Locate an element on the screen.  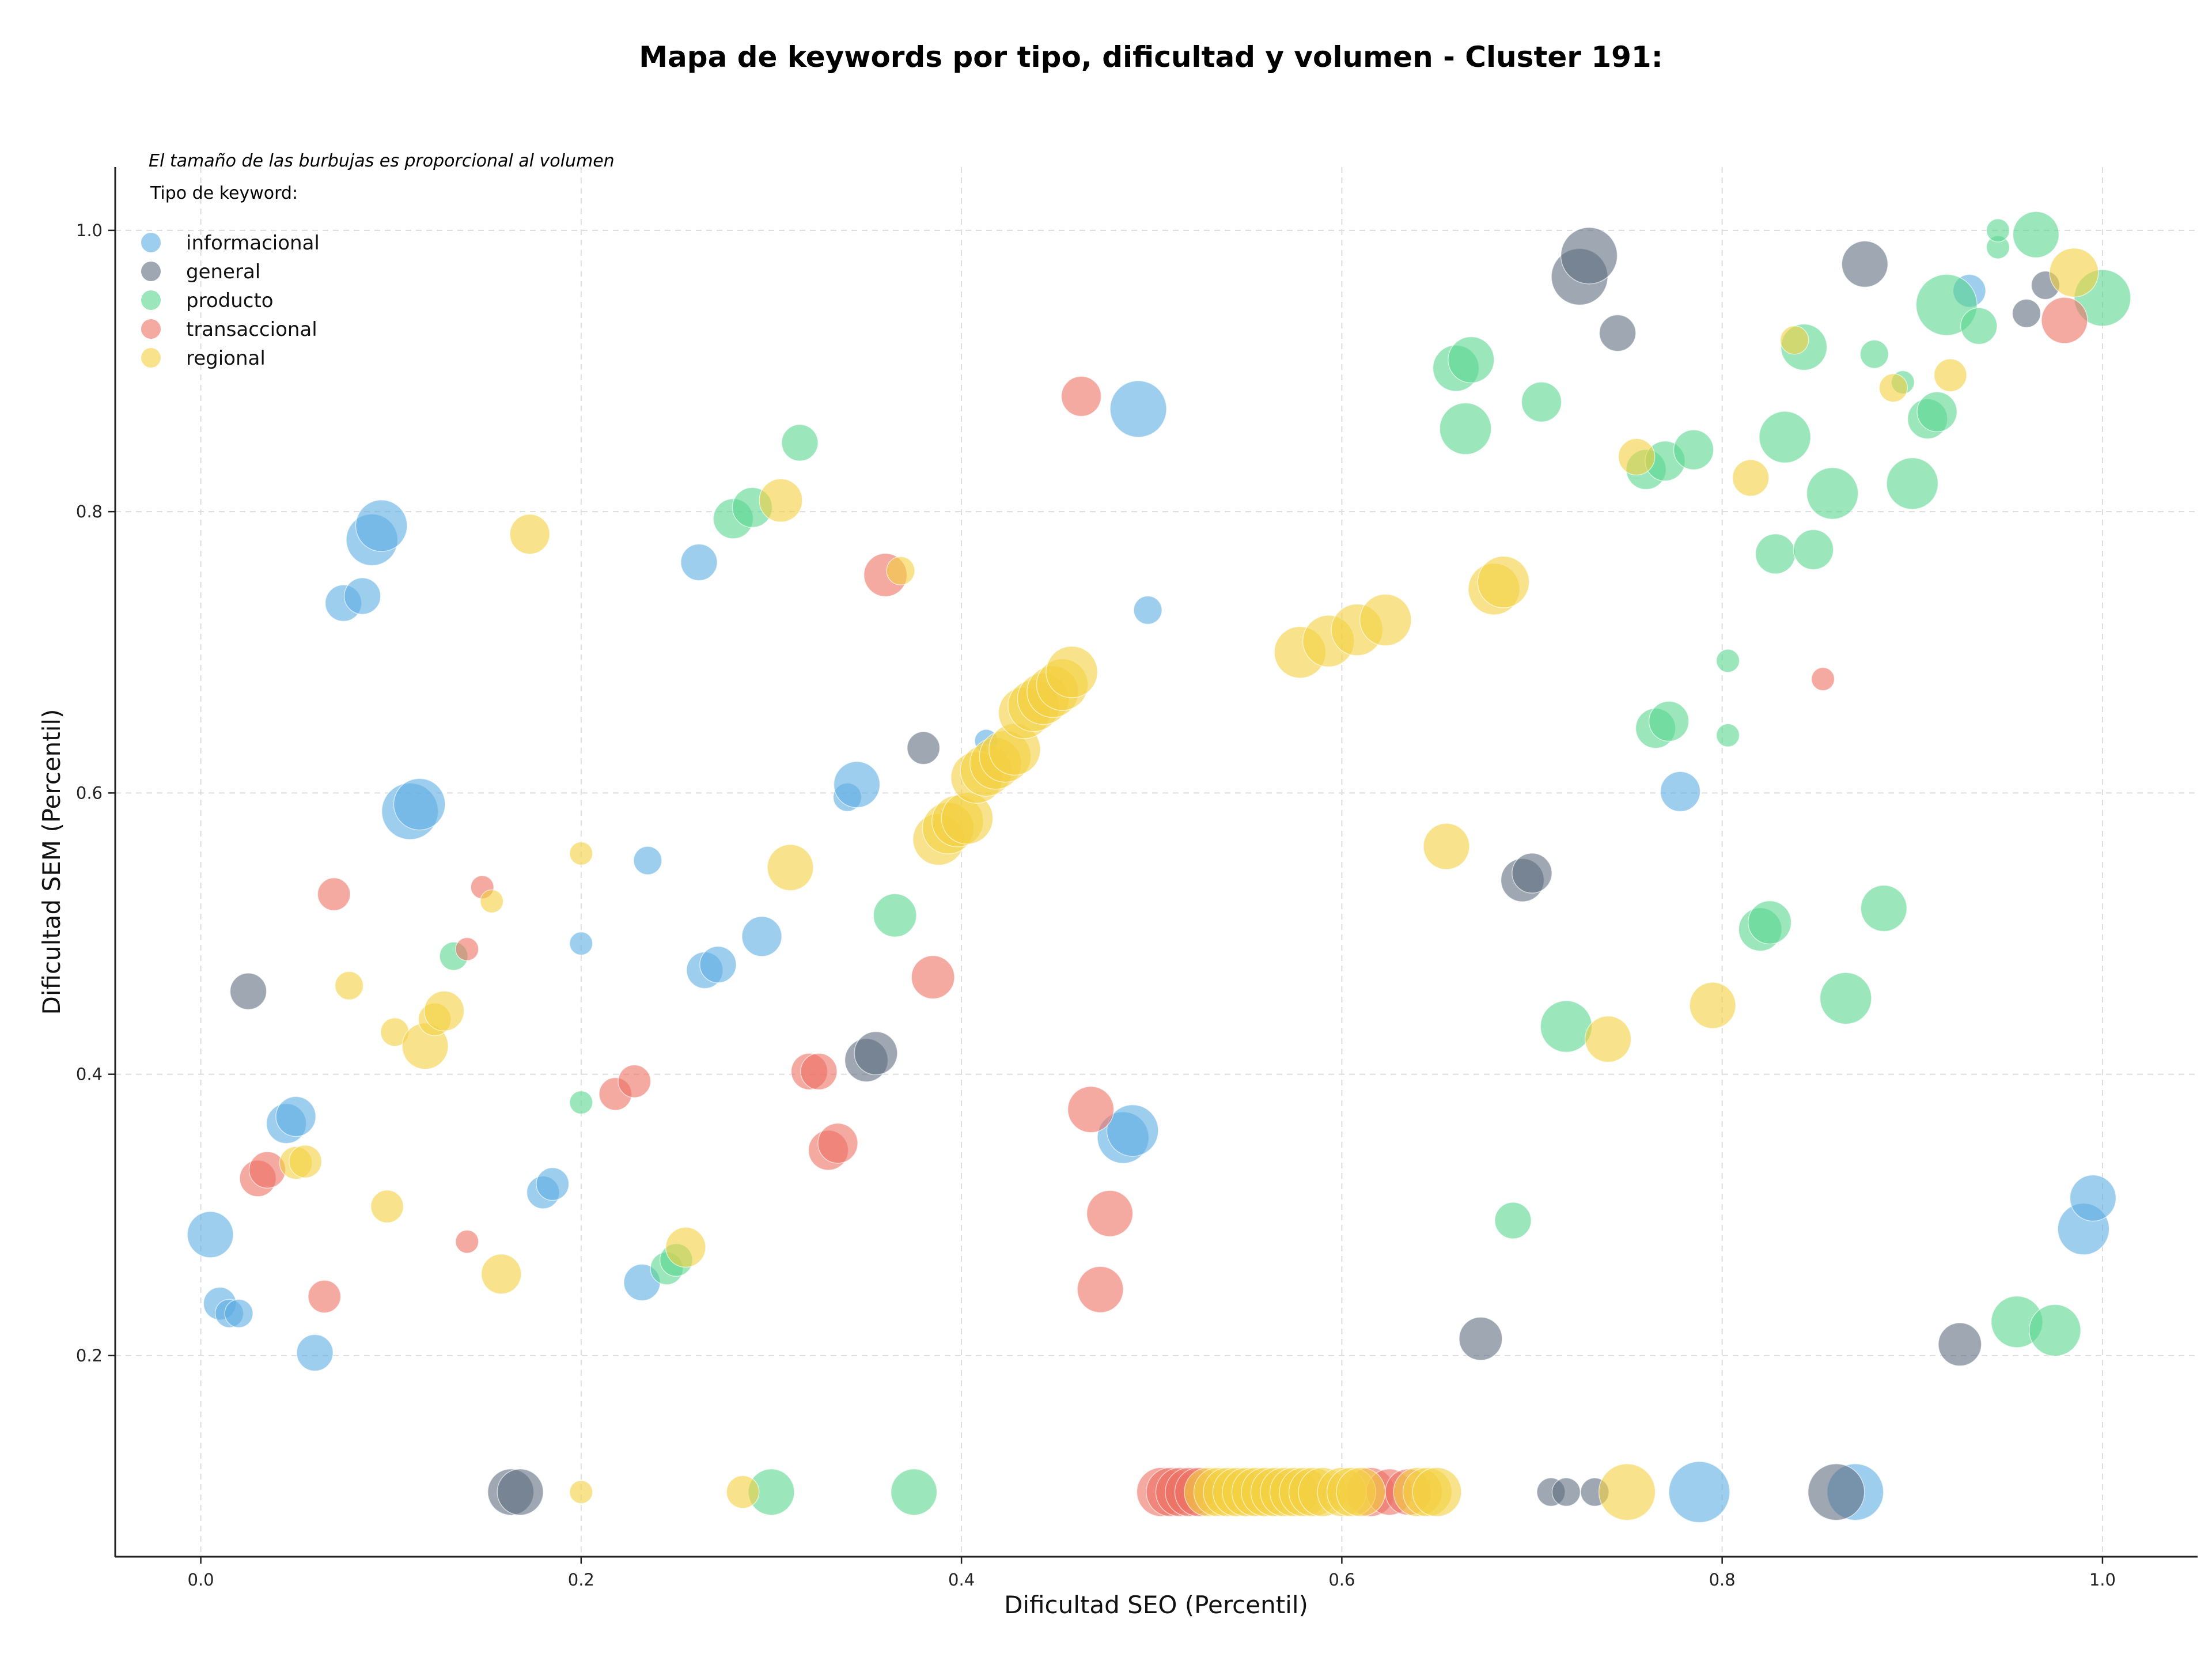
legend-title: Tipo de keyword: is located at coordinates (224, 193).